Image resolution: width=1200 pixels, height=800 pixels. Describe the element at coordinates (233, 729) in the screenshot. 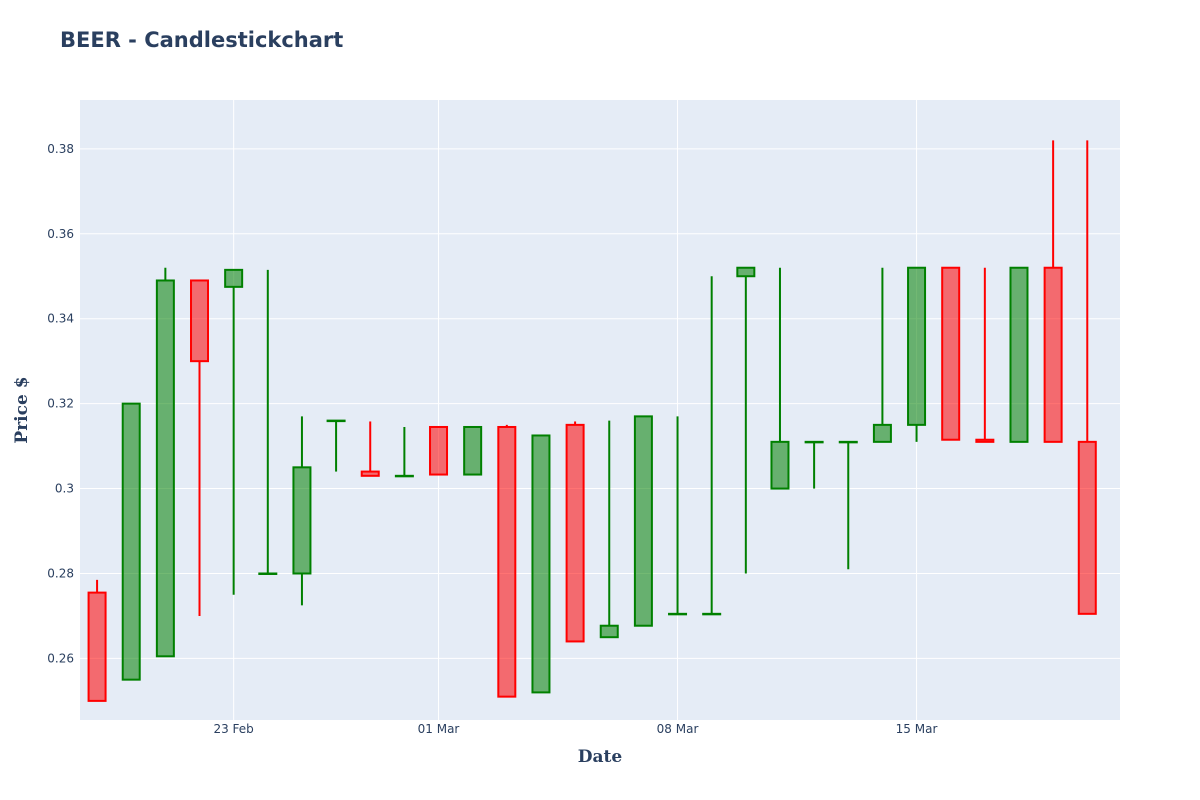

I see `x-tick-label: 23 Feb` at that location.